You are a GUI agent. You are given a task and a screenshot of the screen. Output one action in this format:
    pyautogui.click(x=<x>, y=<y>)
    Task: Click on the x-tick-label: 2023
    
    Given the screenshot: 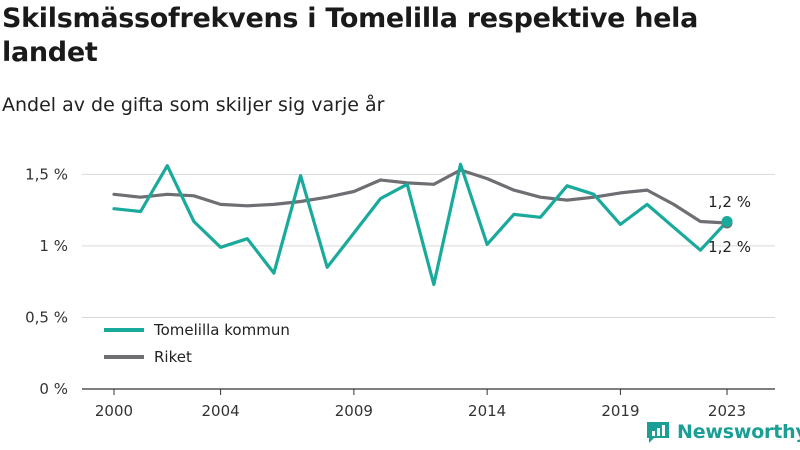 What is the action you would take?
    pyautogui.click(x=727, y=411)
    